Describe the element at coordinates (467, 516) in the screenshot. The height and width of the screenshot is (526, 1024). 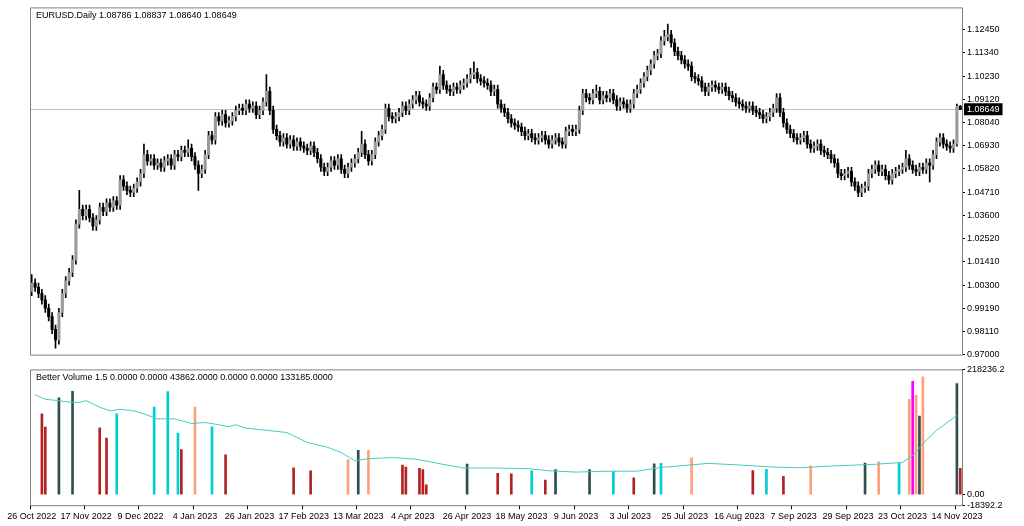
I see `x-tick-label: 26 Apr 2023` at that location.